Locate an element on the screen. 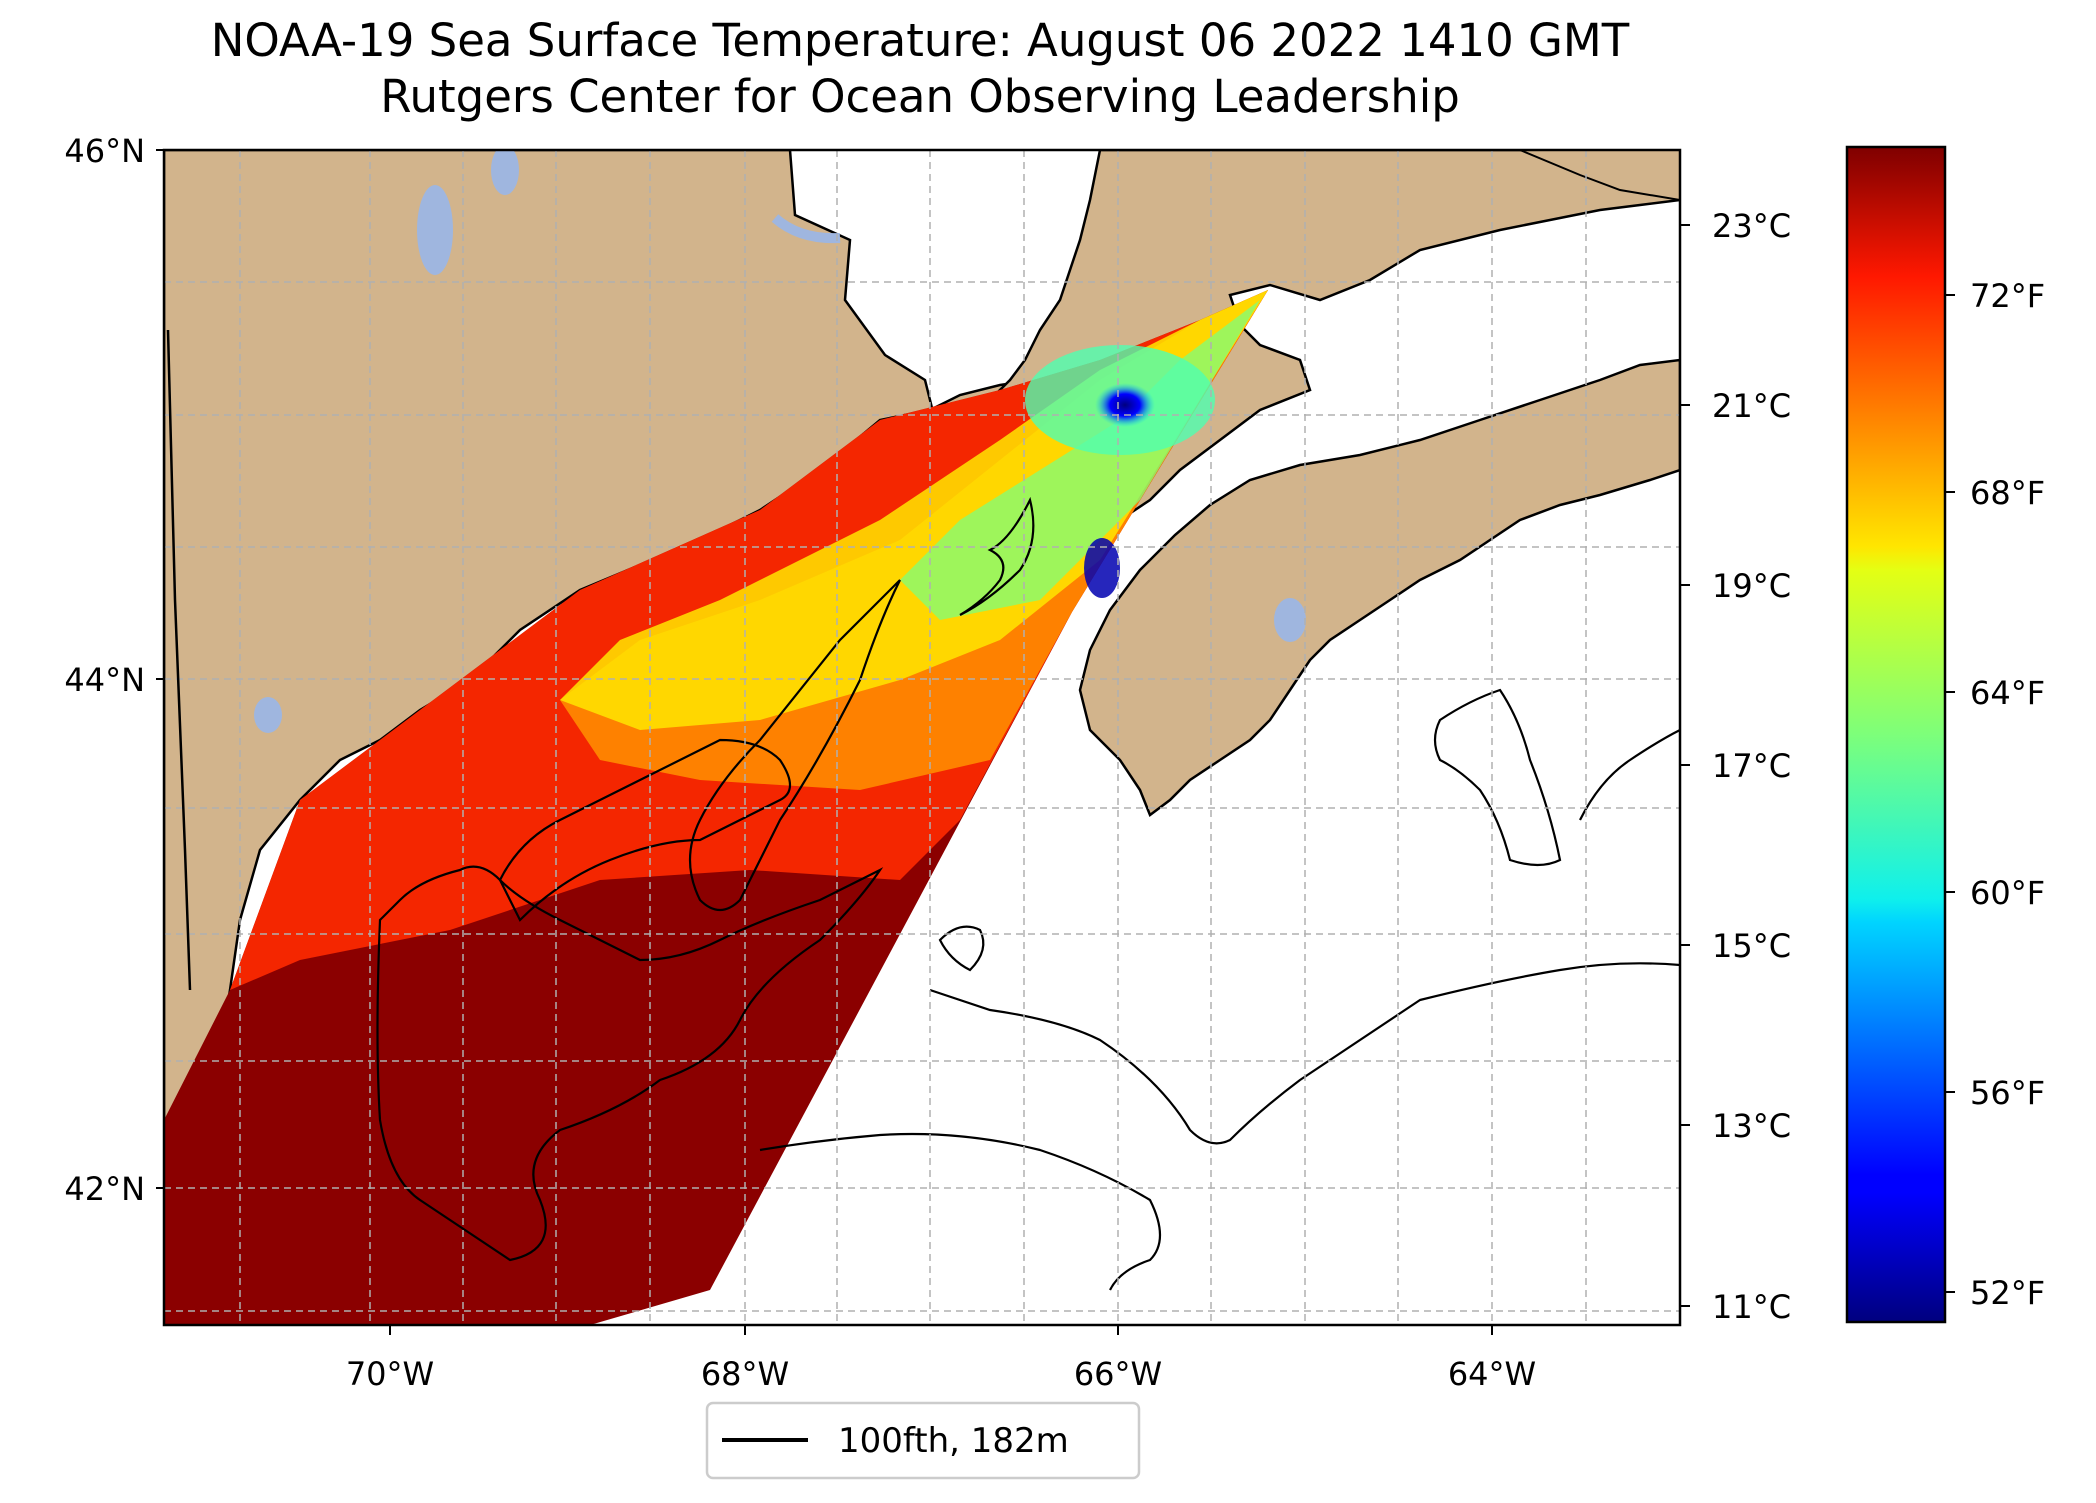 This screenshot has width=2096, height=1503. lon-tick-64: 64°W is located at coordinates (1492, 1374).